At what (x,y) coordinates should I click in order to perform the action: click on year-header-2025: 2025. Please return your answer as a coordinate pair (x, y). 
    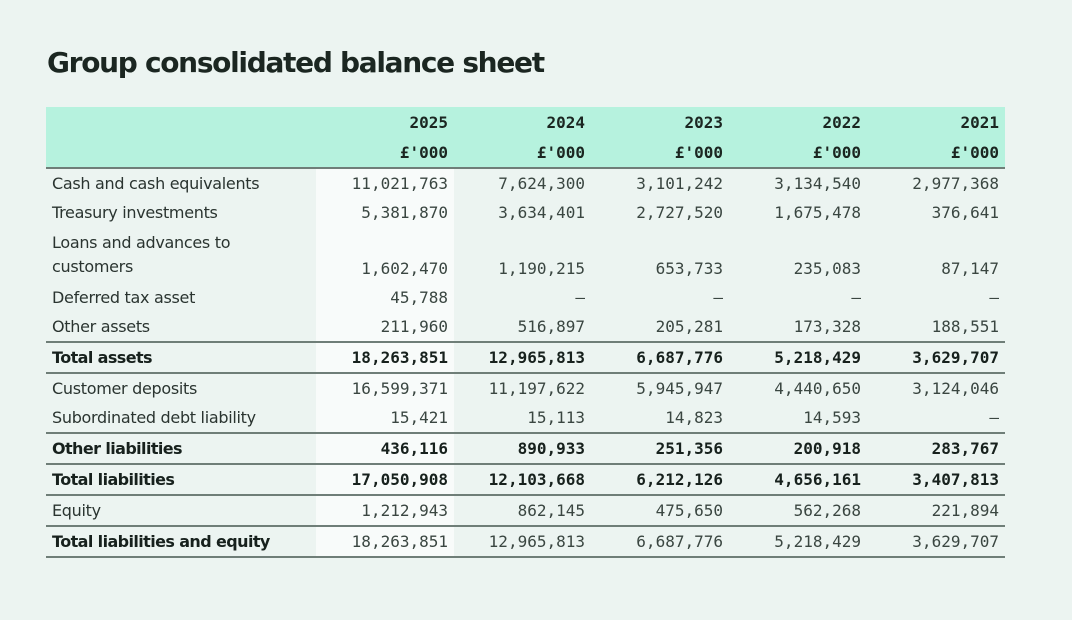
    Looking at the image, I should click on (385, 122).